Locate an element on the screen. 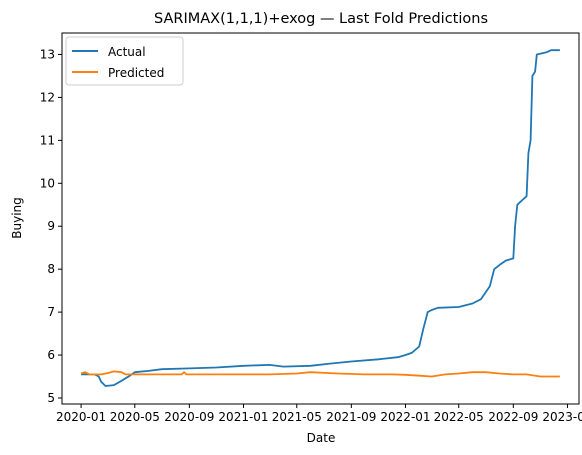  y-tick-label: 13 is located at coordinates (47, 54).